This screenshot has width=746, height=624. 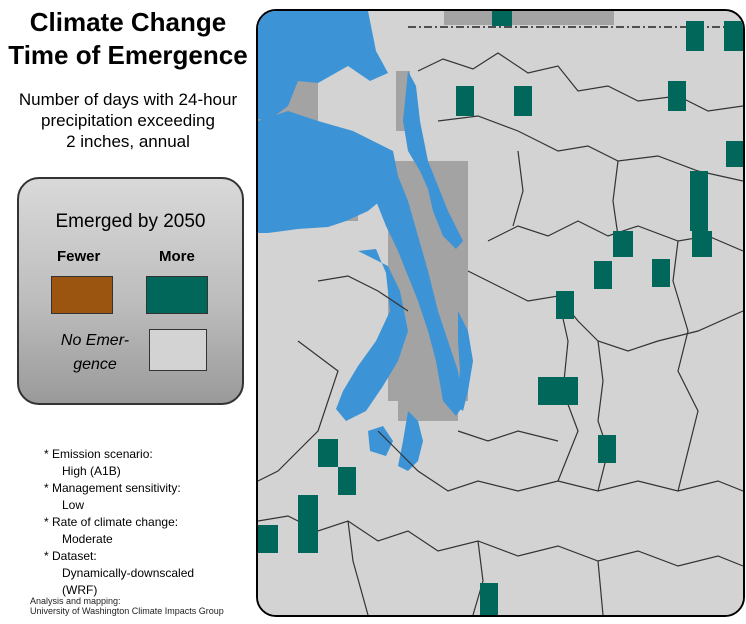 What do you see at coordinates (82, 295) in the screenshot?
I see `legend-fewer-swatch` at bounding box center [82, 295].